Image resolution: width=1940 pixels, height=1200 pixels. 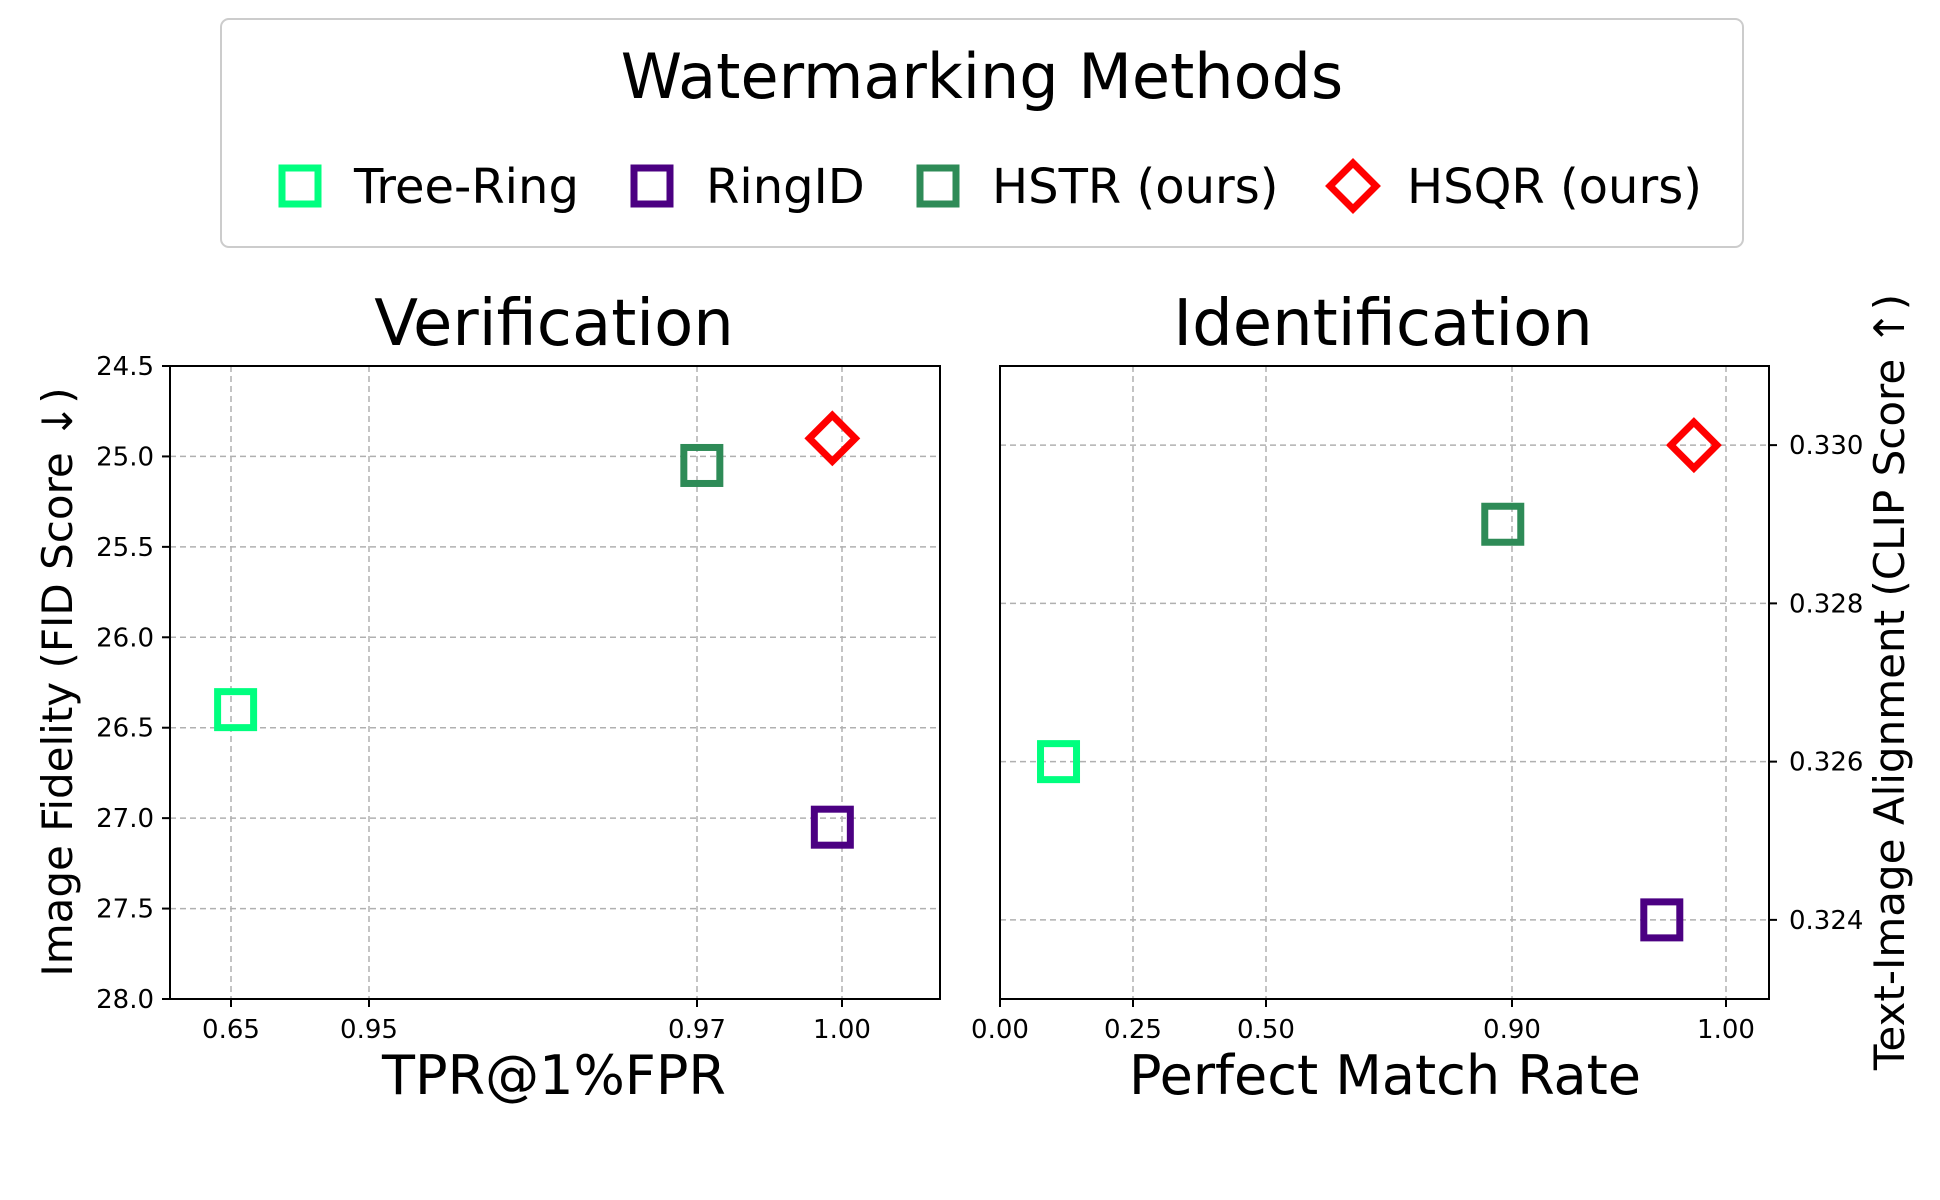 What do you see at coordinates (1133, 1030) in the screenshot?
I see `x-tick-label: 0.25` at bounding box center [1133, 1030].